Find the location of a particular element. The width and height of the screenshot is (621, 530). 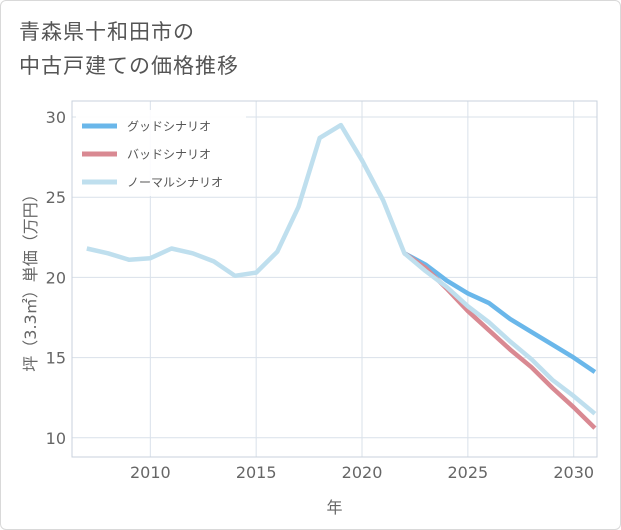

x-tick-label: 2020 is located at coordinates (362, 472).